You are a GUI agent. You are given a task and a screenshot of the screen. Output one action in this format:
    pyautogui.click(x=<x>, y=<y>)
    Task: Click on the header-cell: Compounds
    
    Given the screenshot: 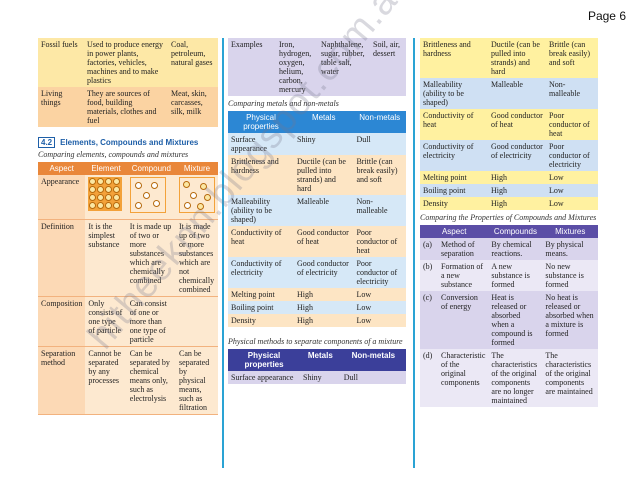 What is the action you would take?
    pyautogui.click(x=515, y=231)
    